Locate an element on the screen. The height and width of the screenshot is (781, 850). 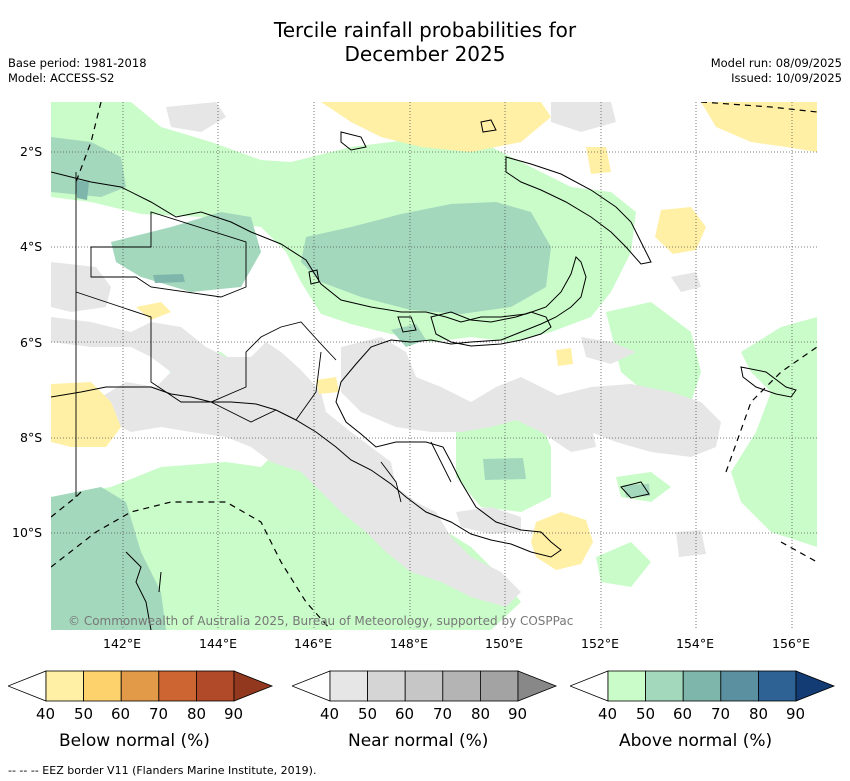
meta-right: Model run: 08/09/2025 Issued: 10/09/2025 is located at coordinates (776, 71).